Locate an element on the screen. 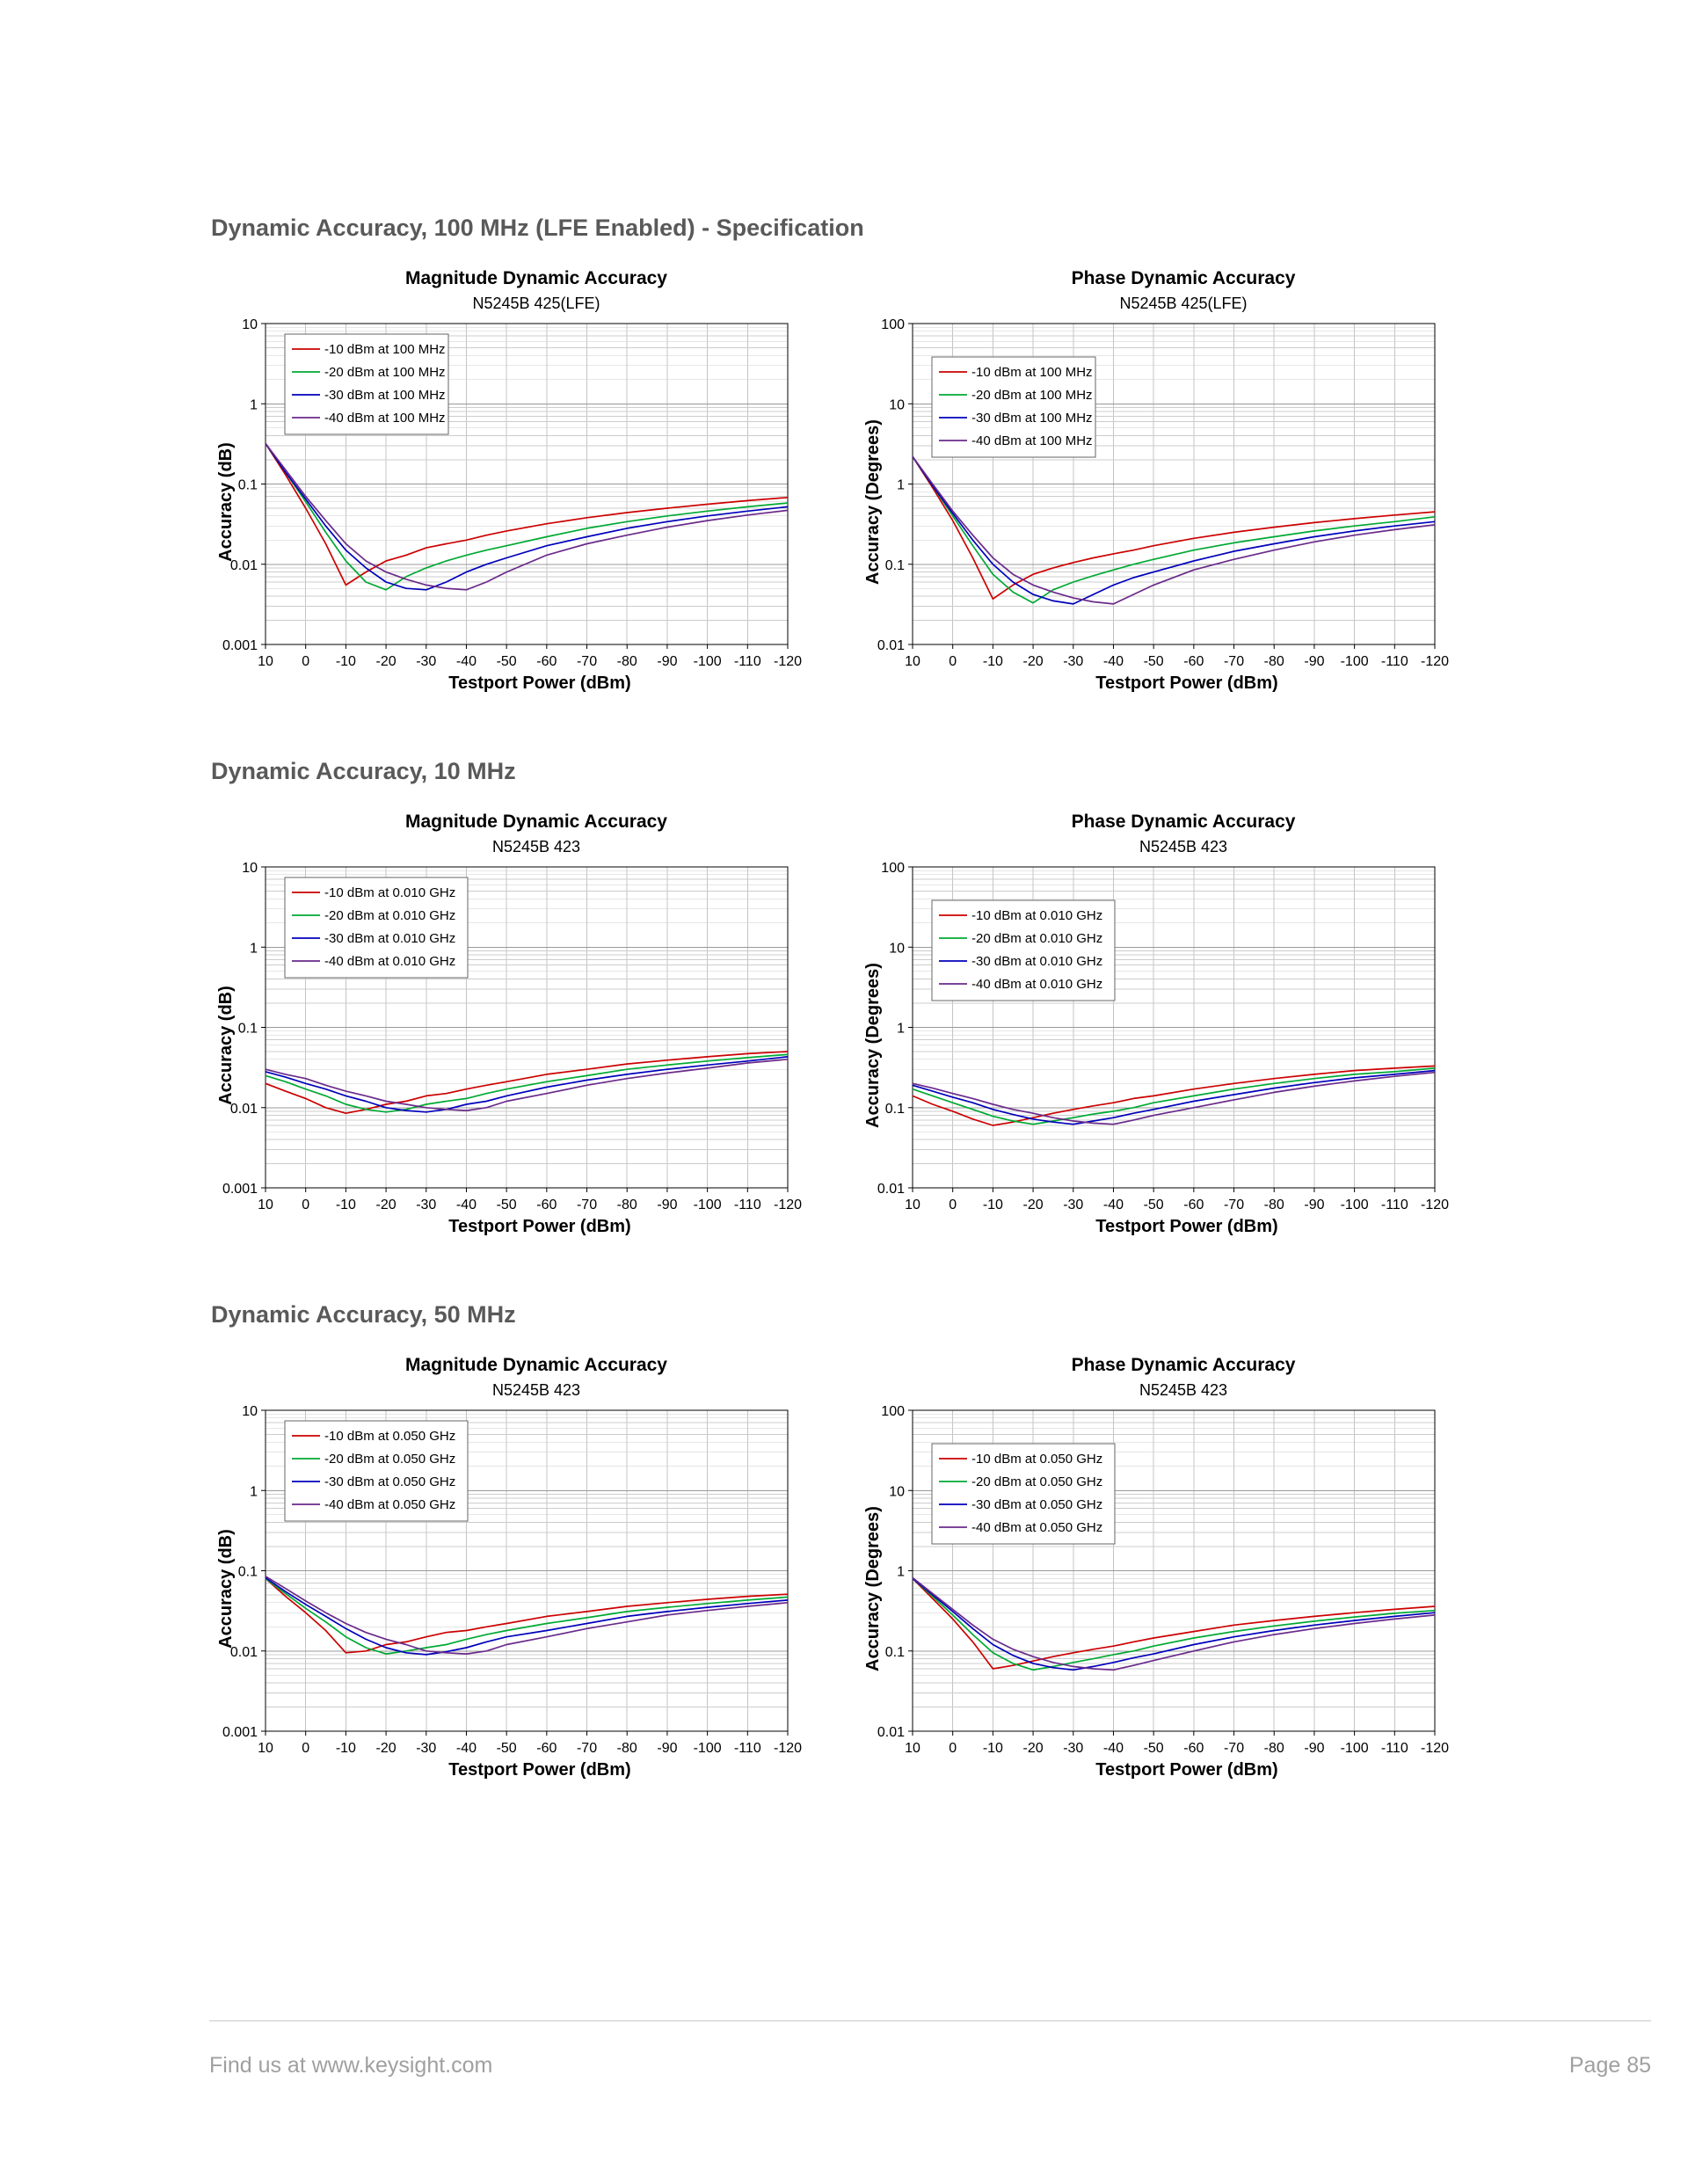 Image resolution: width=1688 pixels, height=2184 pixels. svg-text: -20 dBm at 100 MHz is located at coordinates (385, 372).